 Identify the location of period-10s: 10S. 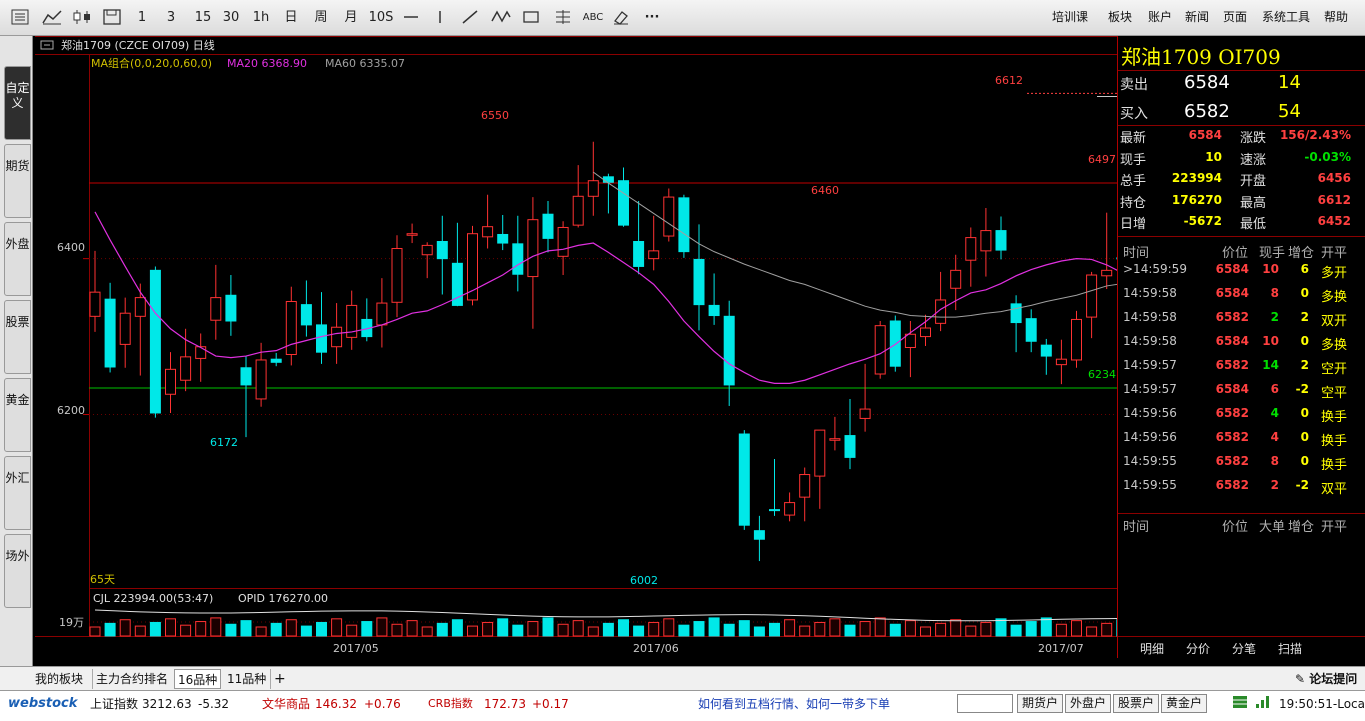
(381, 17).